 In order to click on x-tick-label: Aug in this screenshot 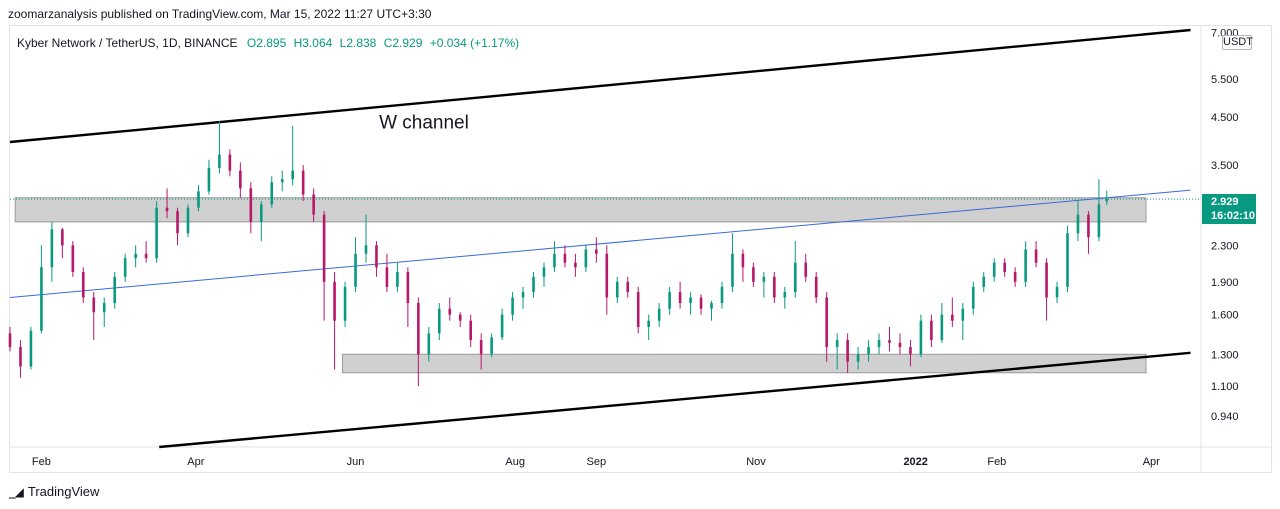, I will do `click(515, 462)`.